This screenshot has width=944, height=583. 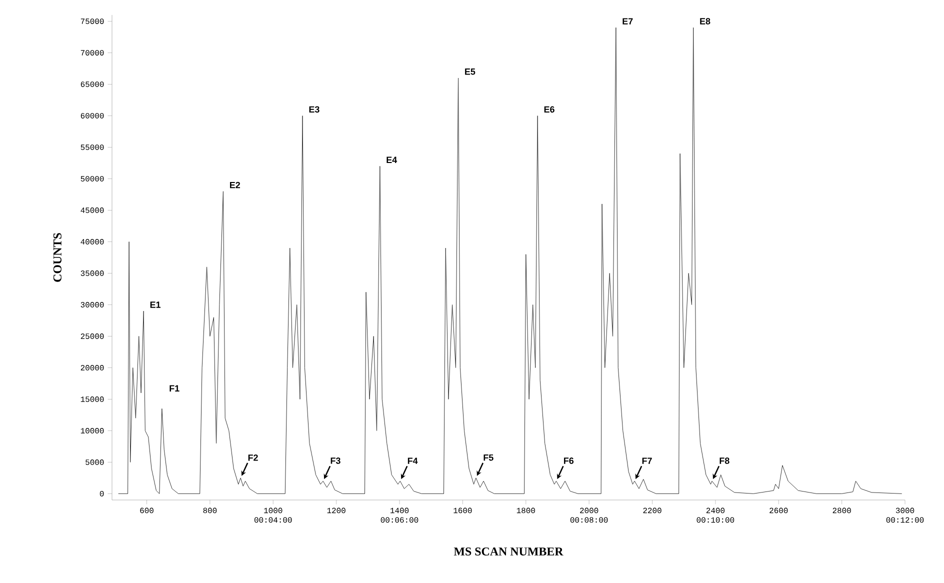 What do you see at coordinates (413, 461) in the screenshot?
I see `annotation: F4` at bounding box center [413, 461].